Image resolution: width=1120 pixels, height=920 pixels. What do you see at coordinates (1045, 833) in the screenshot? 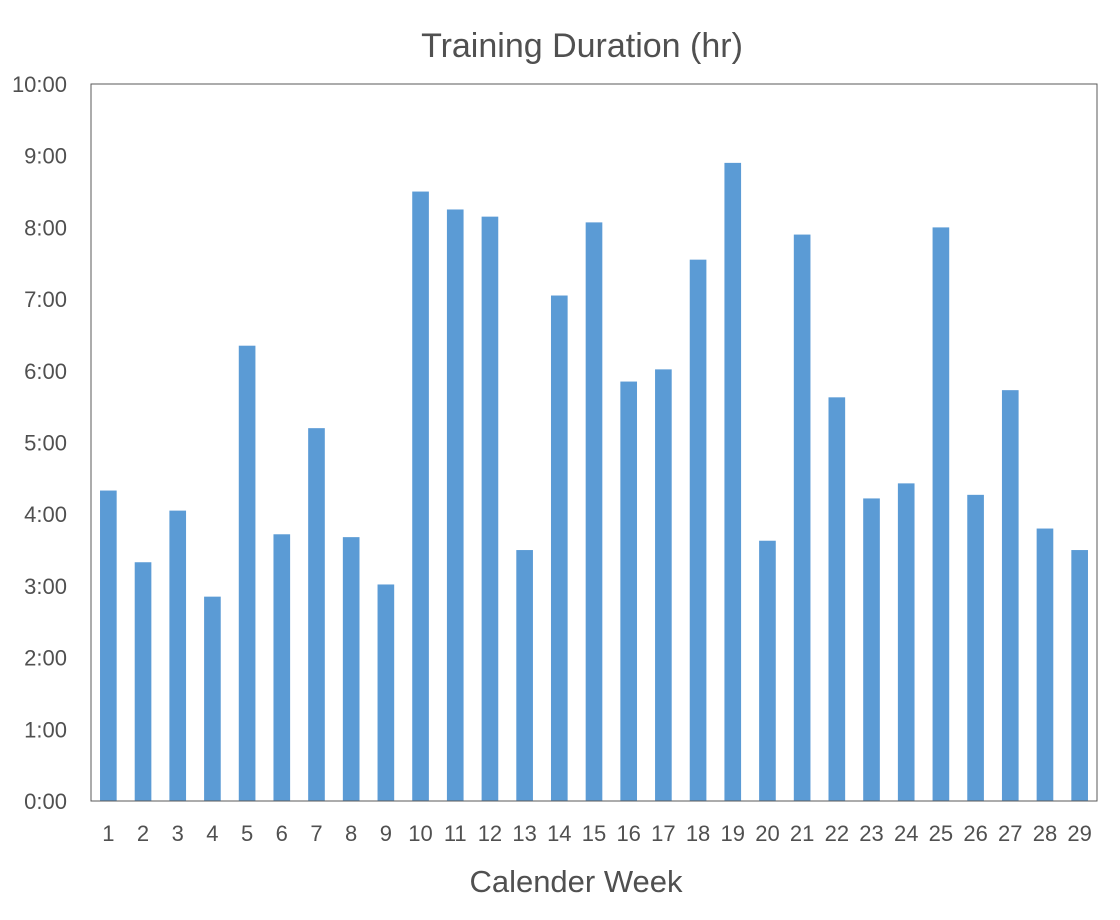
I see `x-tick-label: 28` at bounding box center [1045, 833].